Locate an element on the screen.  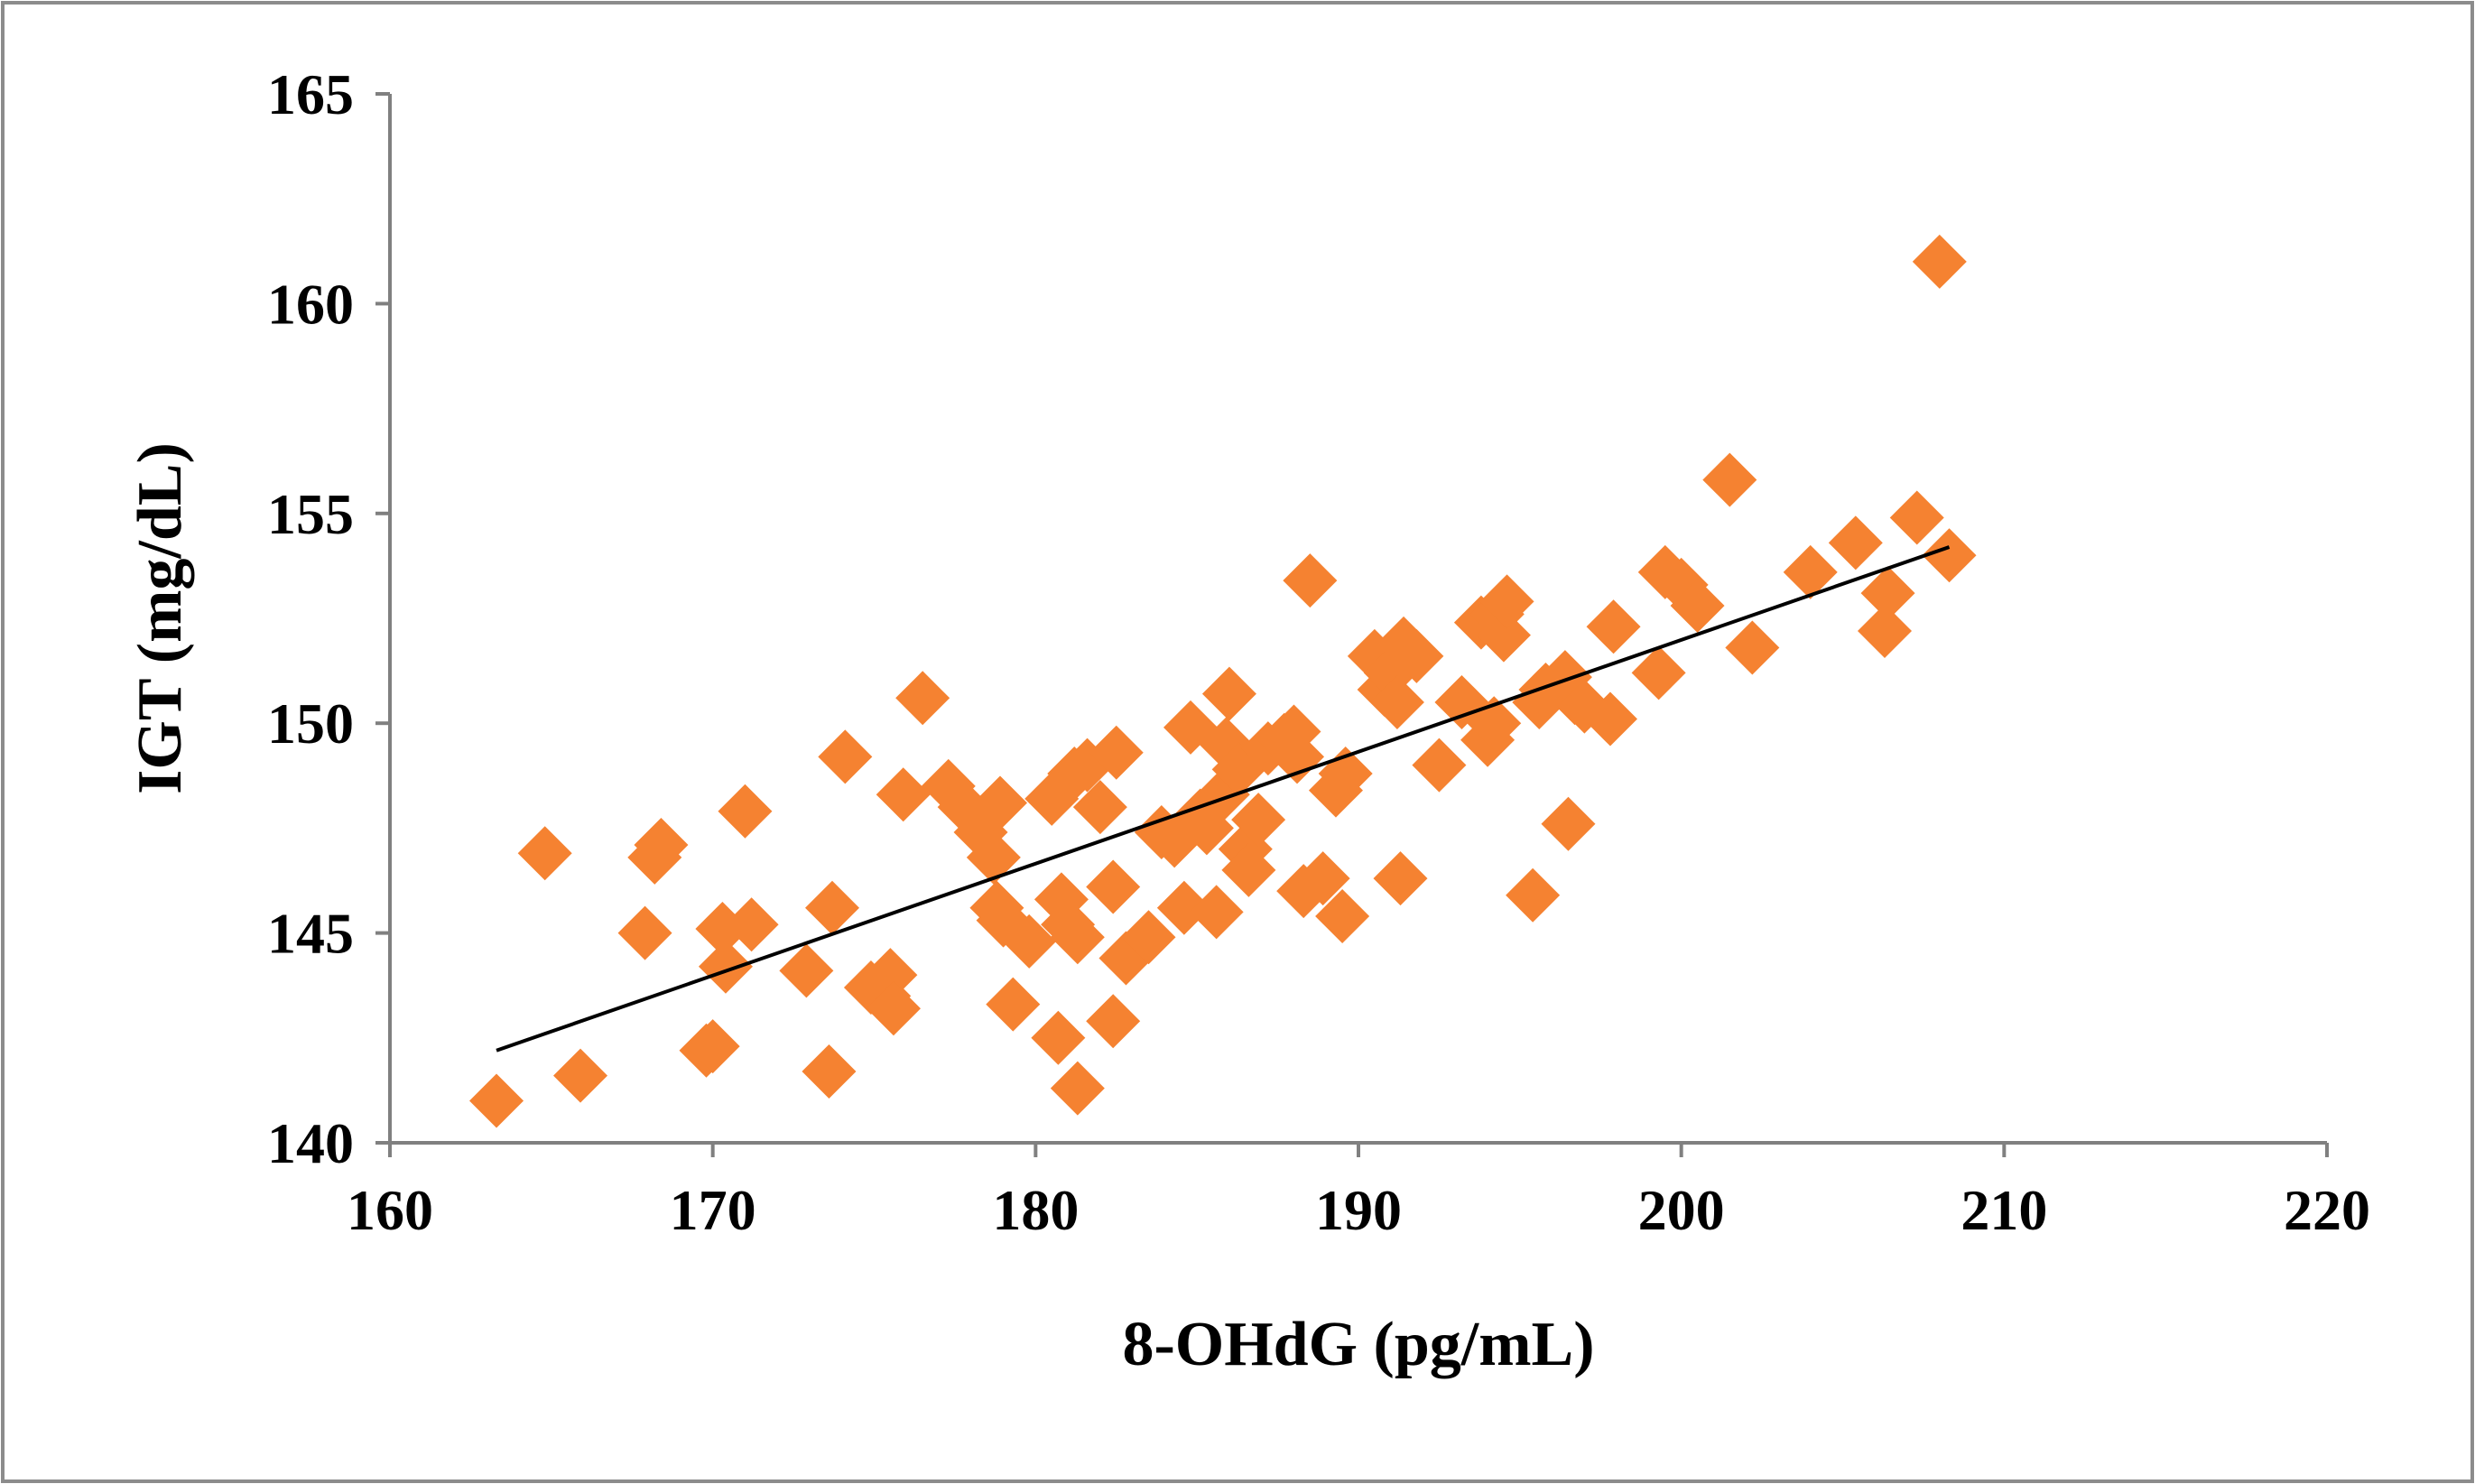
y-tick-label: 160 is located at coordinates (310, 304).